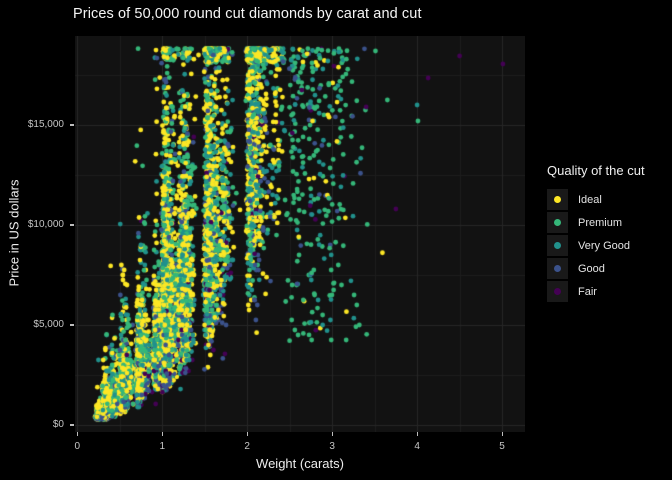  Describe the element at coordinates (604, 245) in the screenshot. I see `legend-item-label: Very Good` at that location.